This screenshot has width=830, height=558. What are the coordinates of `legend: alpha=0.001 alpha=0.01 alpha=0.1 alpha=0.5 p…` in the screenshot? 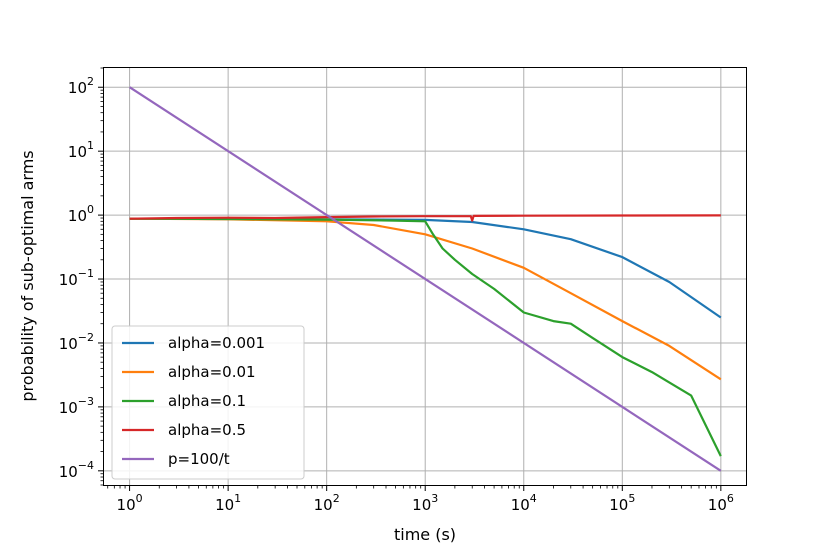 It's located at (208, 402).